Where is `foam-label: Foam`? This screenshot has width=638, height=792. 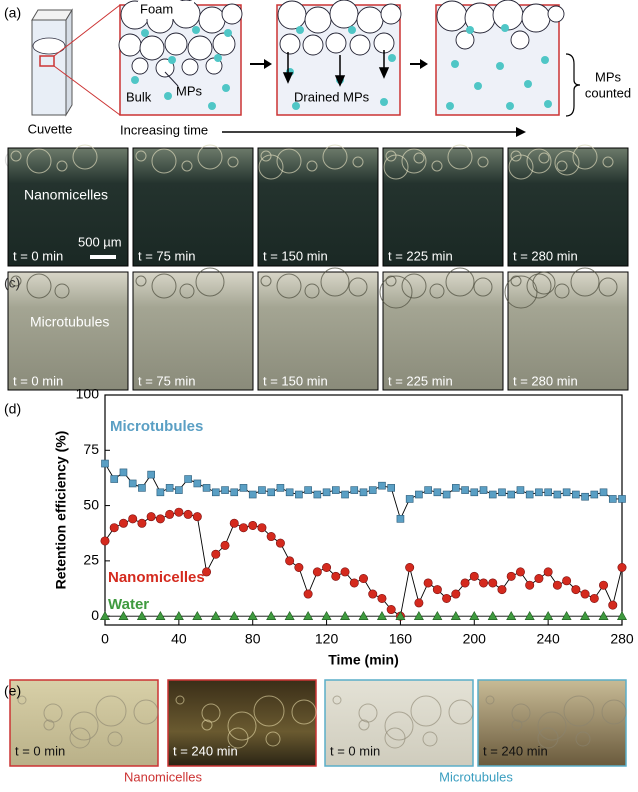
foam-label: Foam is located at coordinates (156, 8).